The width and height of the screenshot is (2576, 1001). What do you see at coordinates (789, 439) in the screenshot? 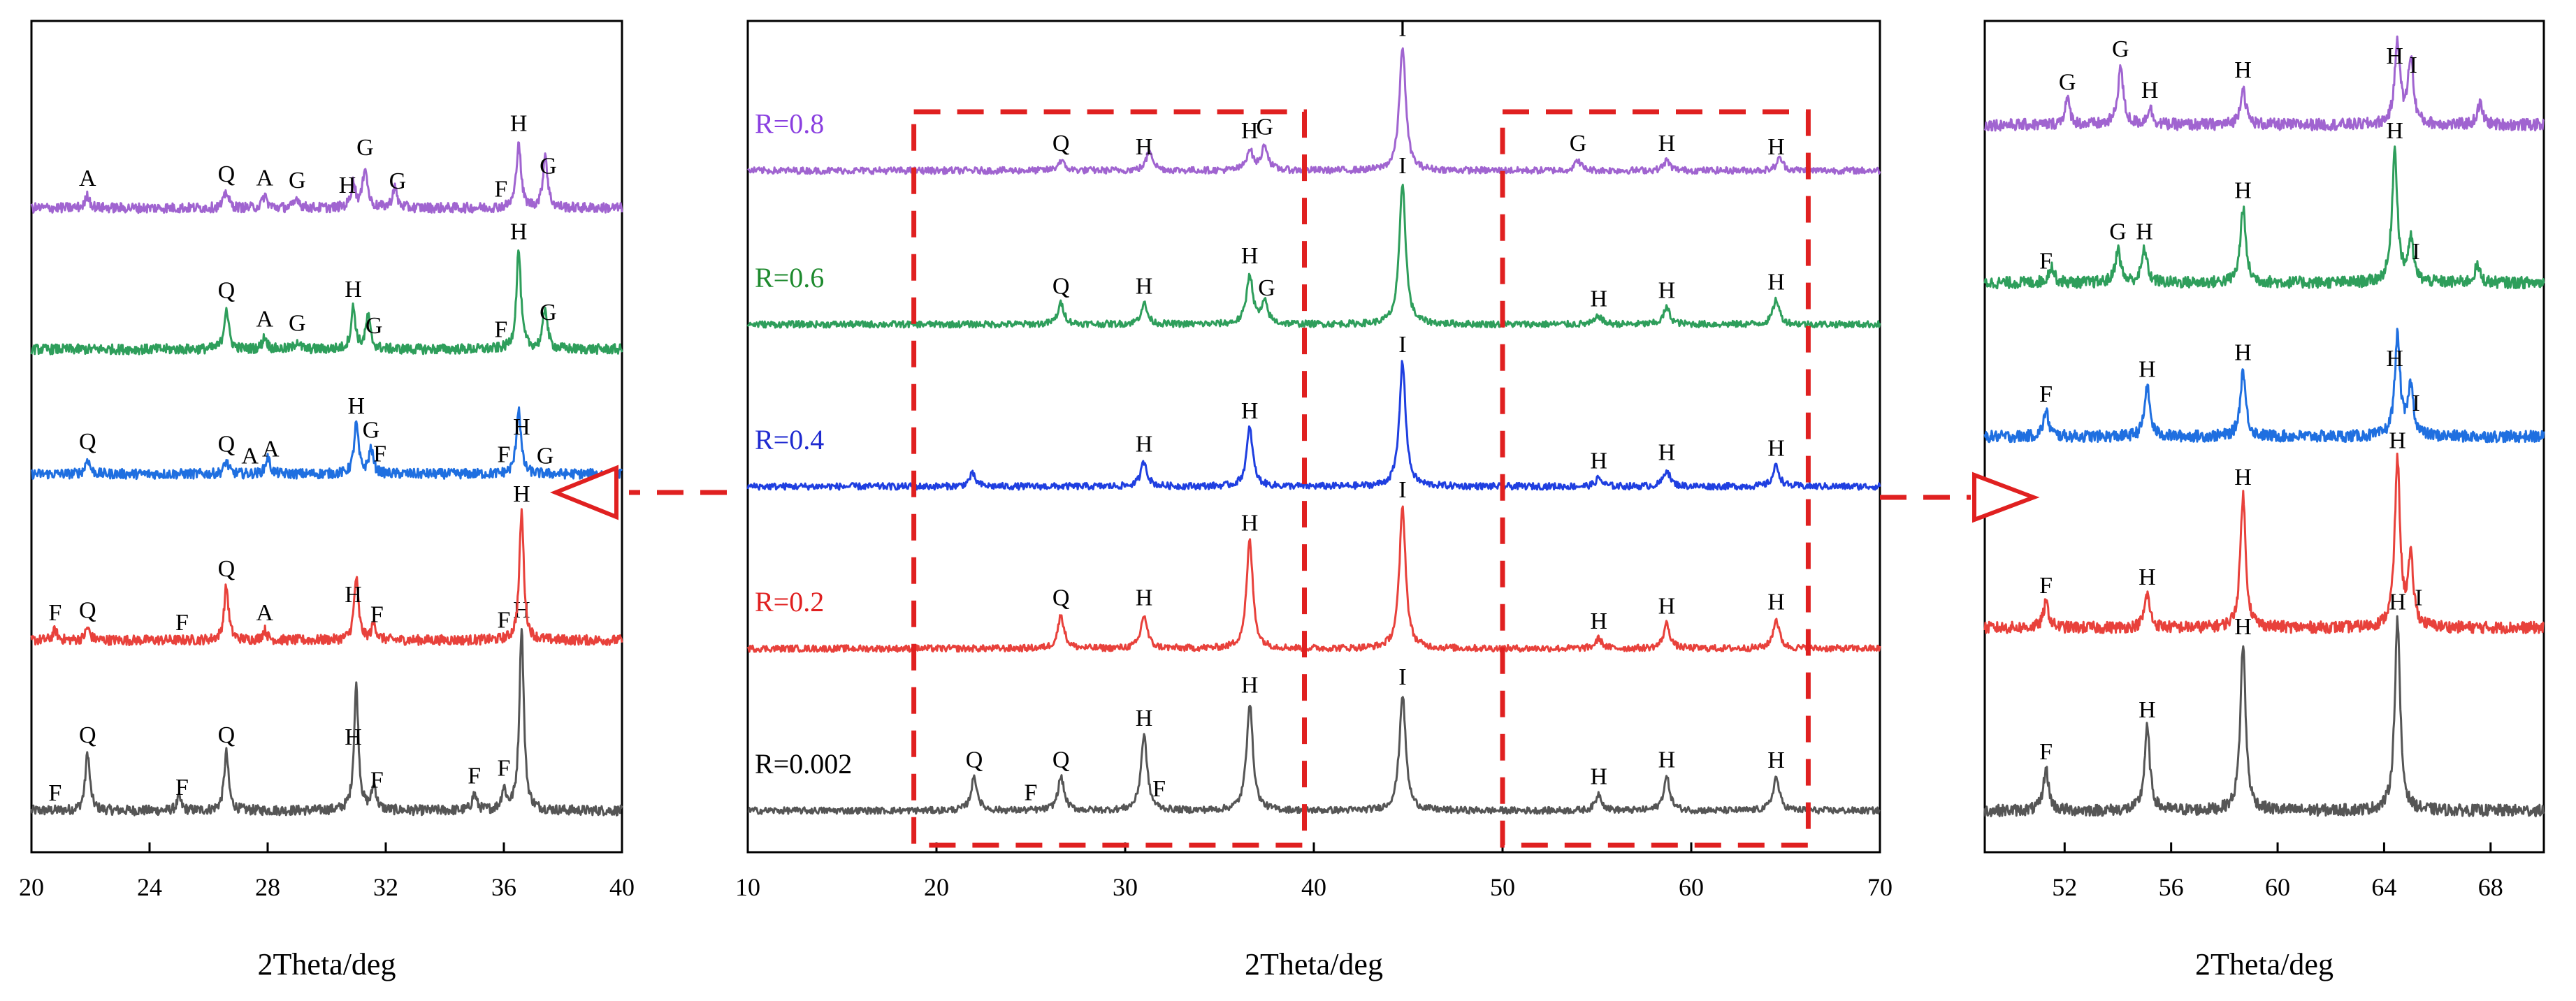
I see `r-label: R=0.4` at bounding box center [789, 439].